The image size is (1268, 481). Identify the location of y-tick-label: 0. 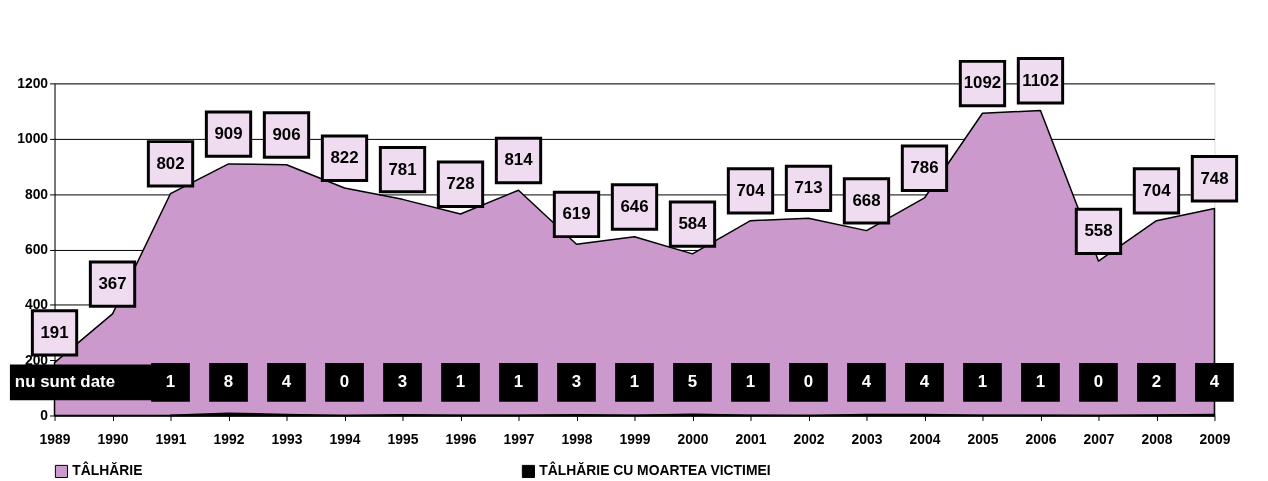
(44, 414).